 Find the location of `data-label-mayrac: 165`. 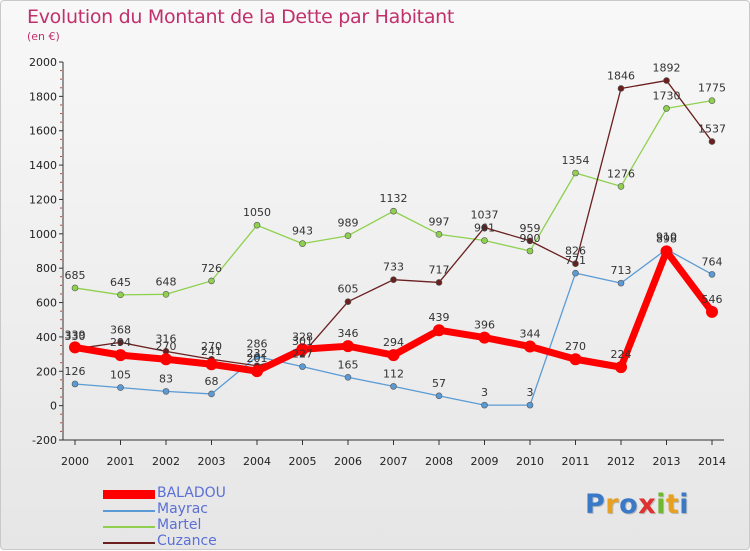

data-label-mayrac: 165 is located at coordinates (348, 364).